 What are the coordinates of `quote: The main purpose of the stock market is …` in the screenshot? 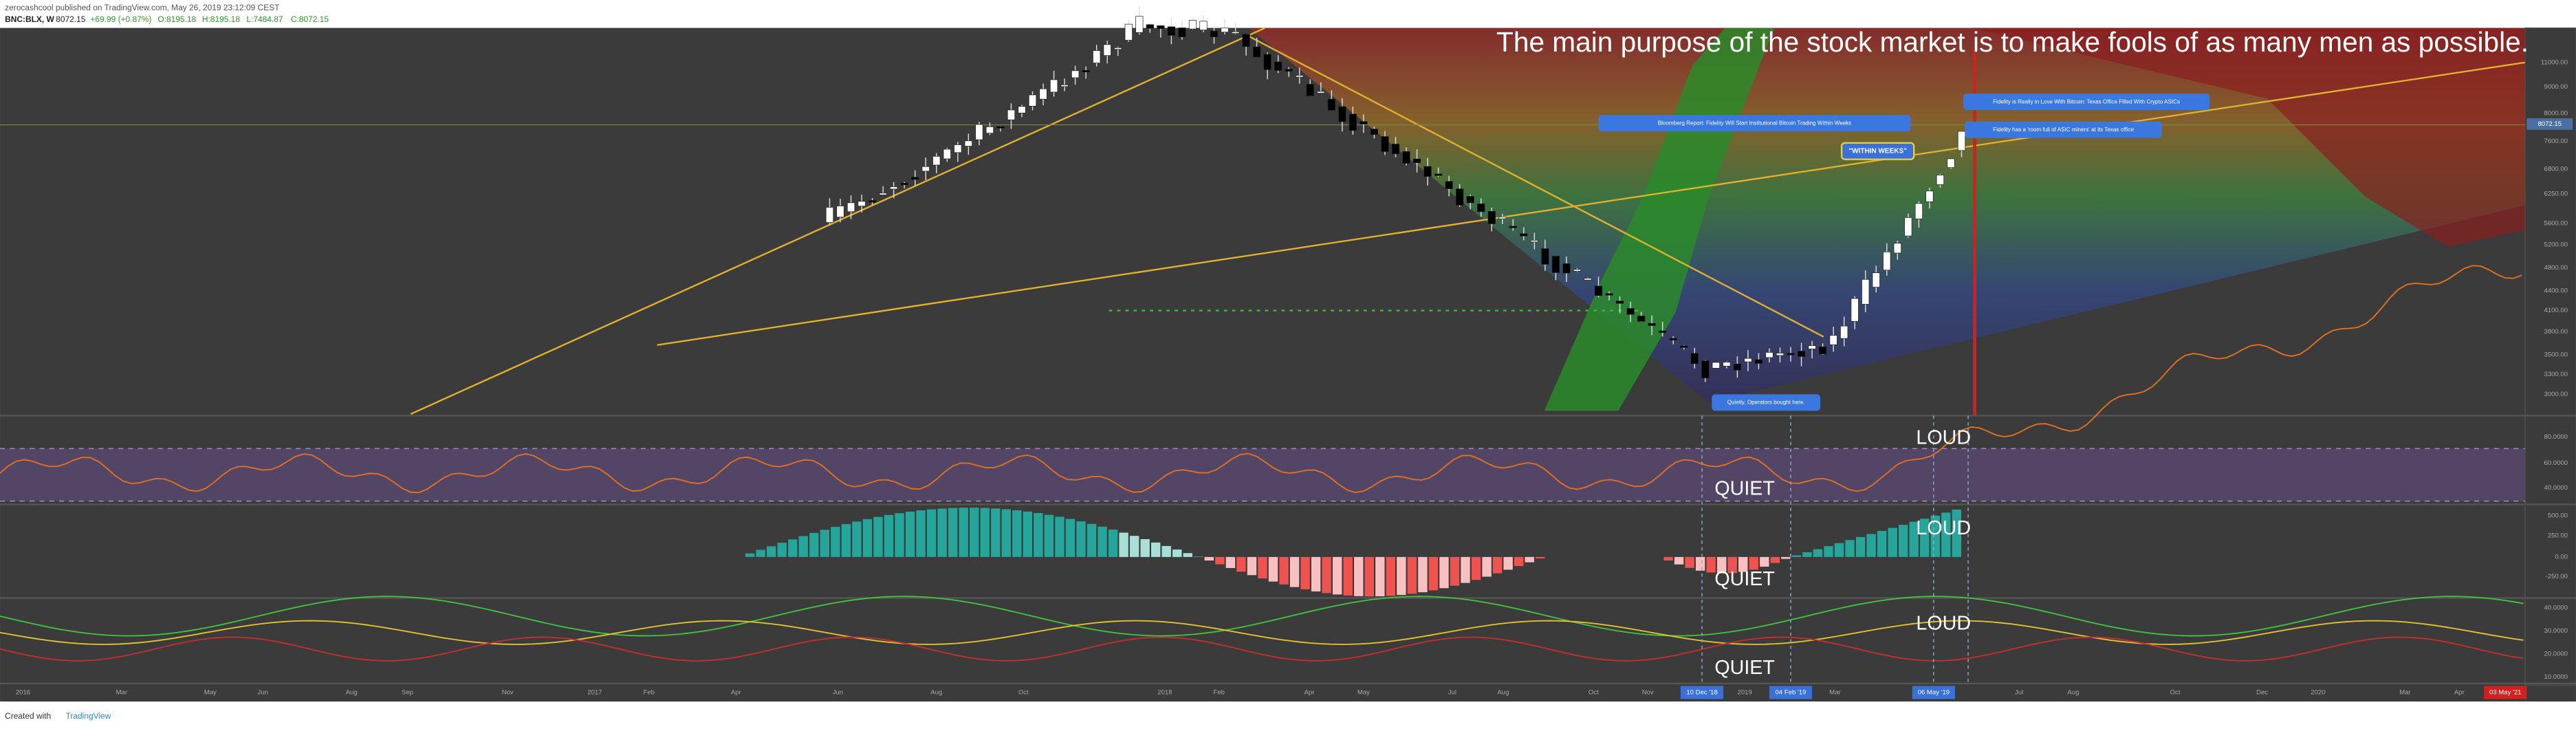 It's located at (2012, 42).